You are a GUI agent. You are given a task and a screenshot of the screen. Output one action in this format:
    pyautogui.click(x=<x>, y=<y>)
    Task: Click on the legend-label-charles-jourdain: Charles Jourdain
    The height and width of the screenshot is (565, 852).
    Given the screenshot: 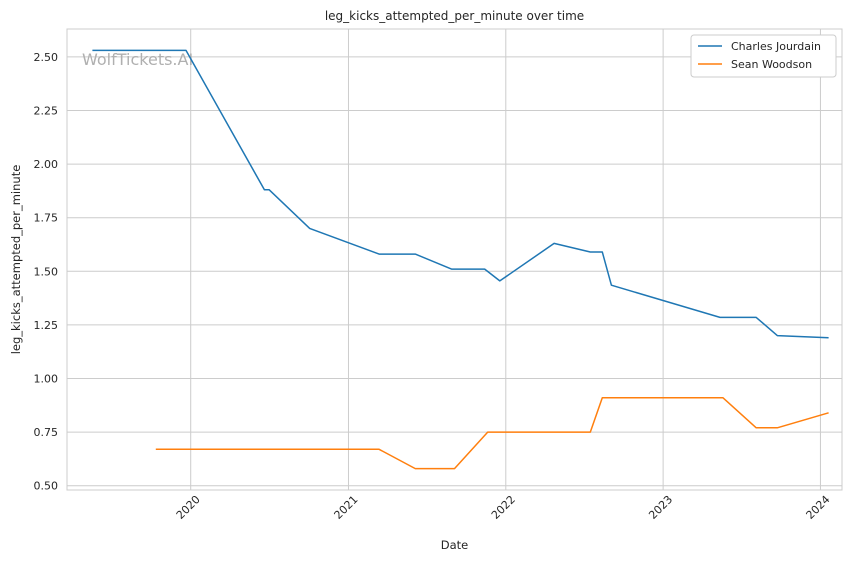 What is the action you would take?
    pyautogui.click(x=776, y=46)
    